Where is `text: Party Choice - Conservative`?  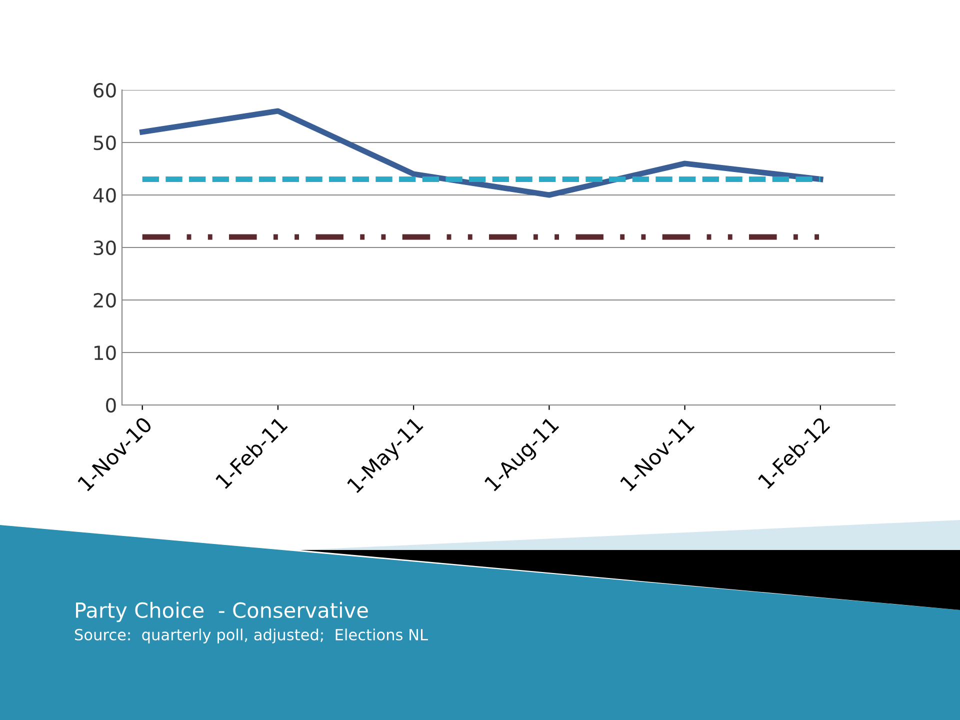
text: Party Choice - Conservative is located at coordinates (222, 612).